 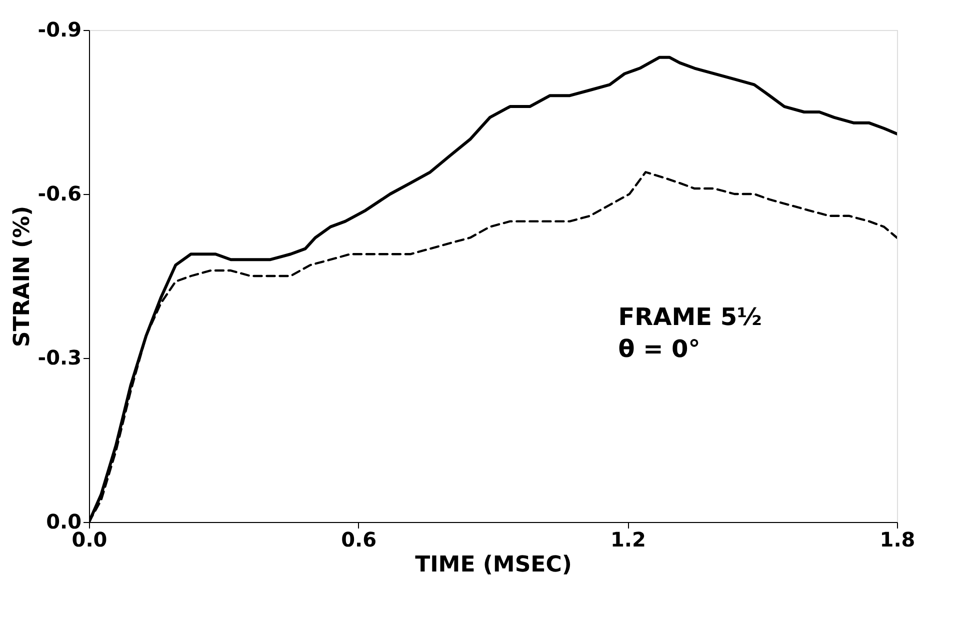 What do you see at coordinates (898, 540) in the screenshot?
I see `x-tick-label: 1.8` at bounding box center [898, 540].